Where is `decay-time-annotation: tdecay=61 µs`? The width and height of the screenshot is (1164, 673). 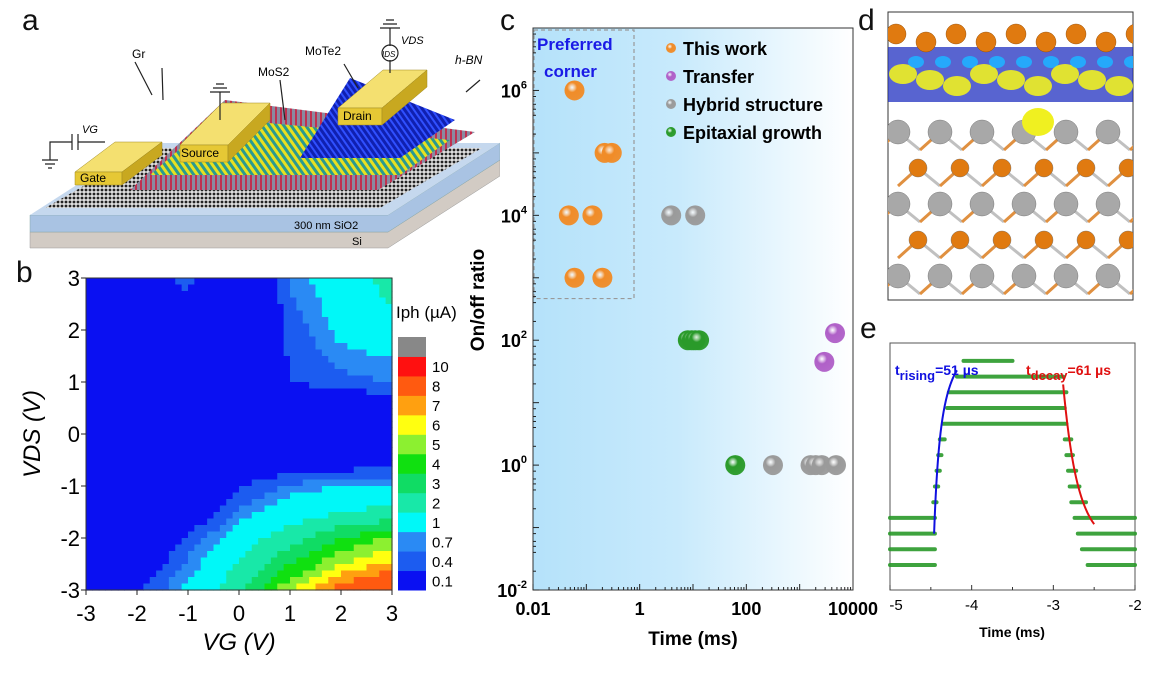 decay-time-annotation: tdecay=61 µs is located at coordinates (1068, 372).